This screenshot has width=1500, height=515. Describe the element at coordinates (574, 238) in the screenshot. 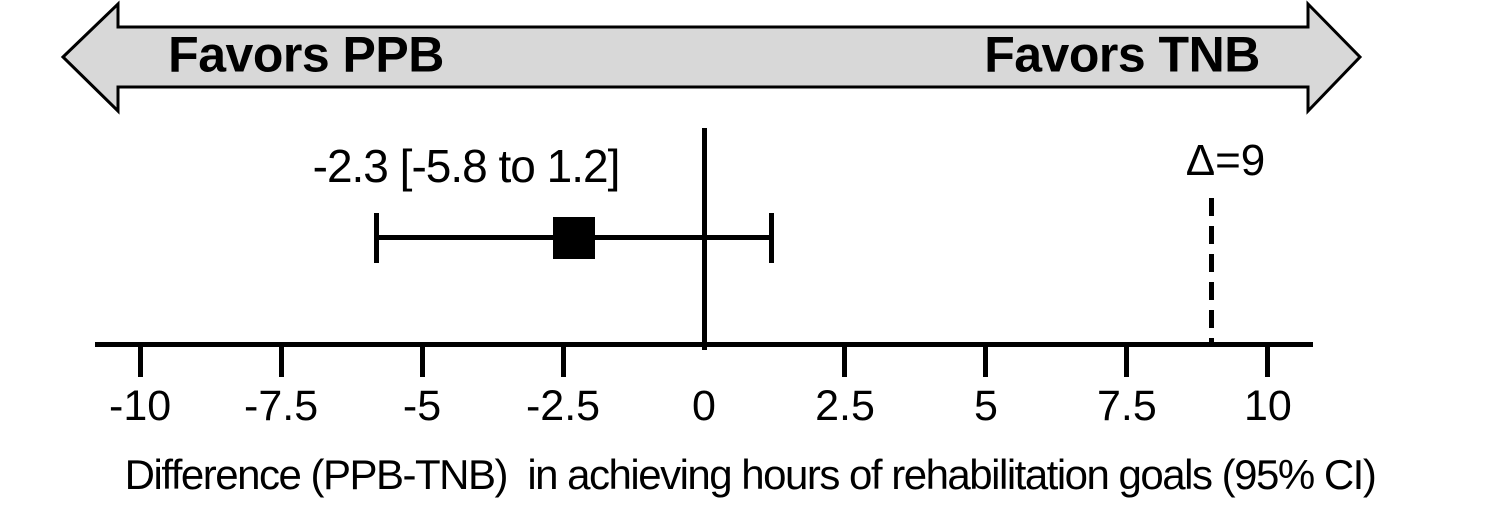

I see `point-estimate-marker` at that location.